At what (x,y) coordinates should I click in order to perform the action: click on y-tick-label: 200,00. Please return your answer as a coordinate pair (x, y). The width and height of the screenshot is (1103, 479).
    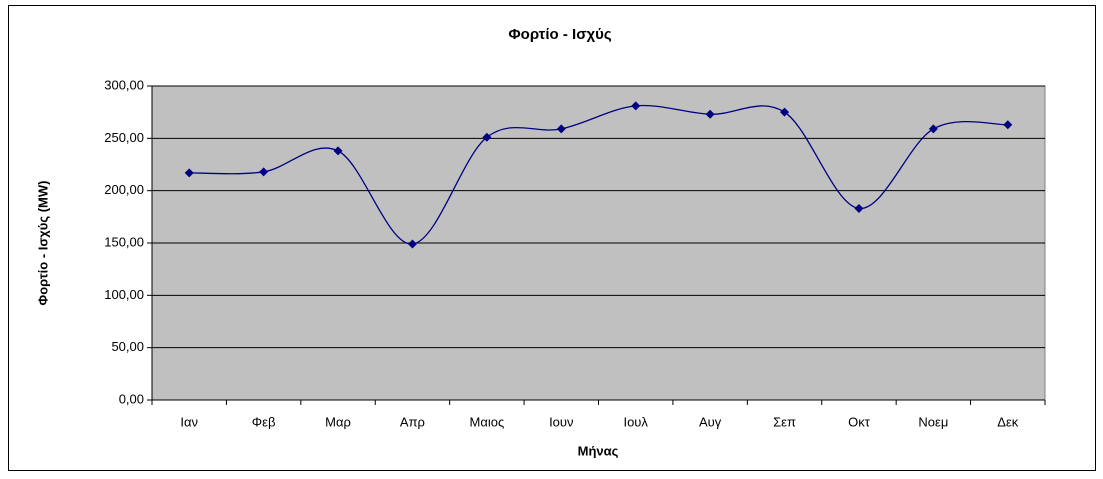
    Looking at the image, I should click on (124, 189).